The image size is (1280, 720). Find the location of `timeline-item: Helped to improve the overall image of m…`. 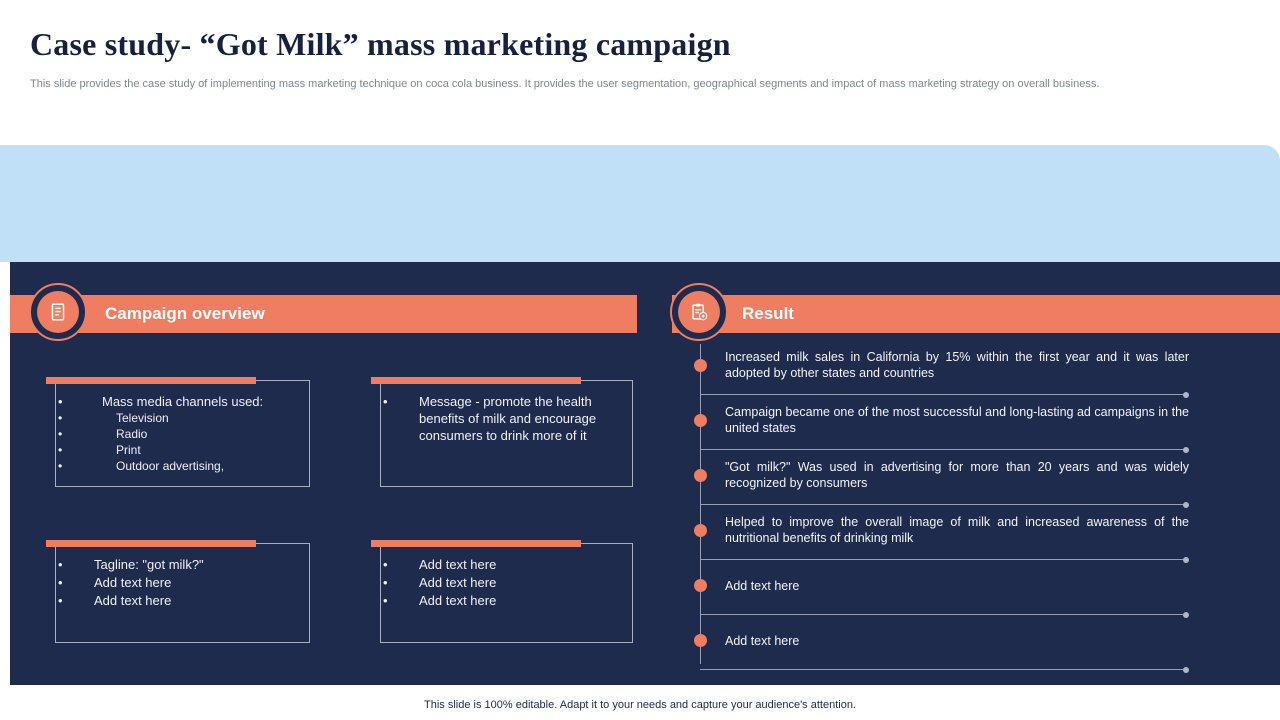

timeline-item: Helped to improve the overall image of m… is located at coordinates (941, 534).